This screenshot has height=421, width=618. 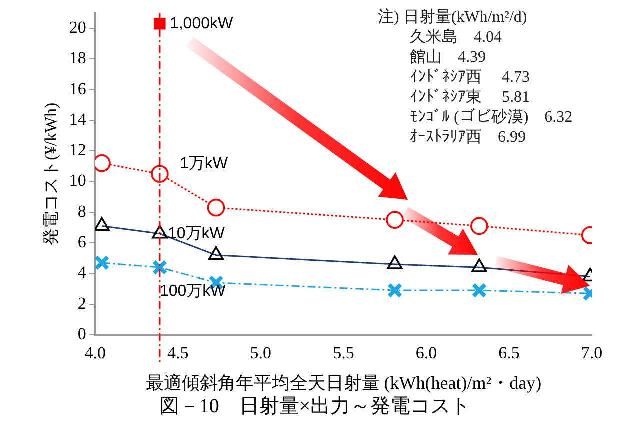 I want to click on annotation: ｲﾝﾄﾞﾈｼｱ東 5.81, so click(x=470, y=98).